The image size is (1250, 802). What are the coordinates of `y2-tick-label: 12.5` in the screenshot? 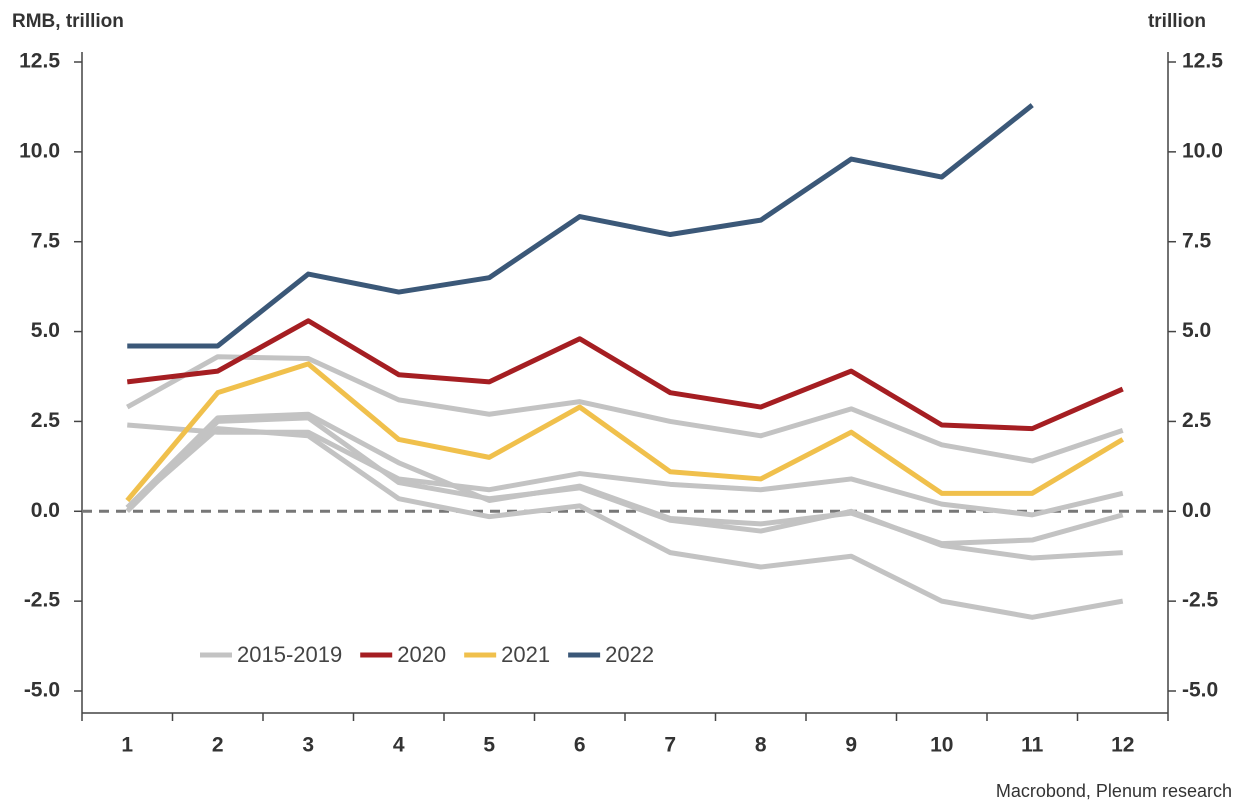 It's located at (1202, 61).